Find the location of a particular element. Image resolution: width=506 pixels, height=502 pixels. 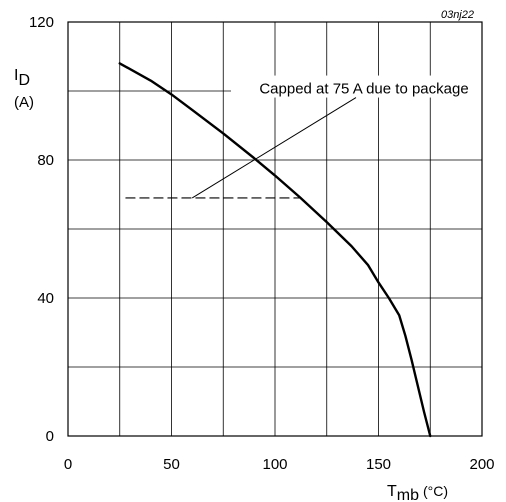

x-tick-label: 50 is located at coordinates (171, 464).